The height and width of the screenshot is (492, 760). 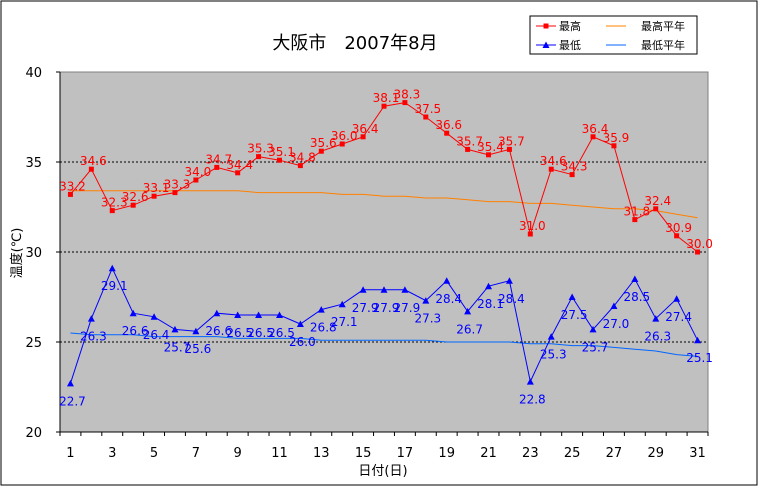 What do you see at coordinates (382, 471) in the screenshot?
I see `x-axis-label: 日付(日)` at bounding box center [382, 471].